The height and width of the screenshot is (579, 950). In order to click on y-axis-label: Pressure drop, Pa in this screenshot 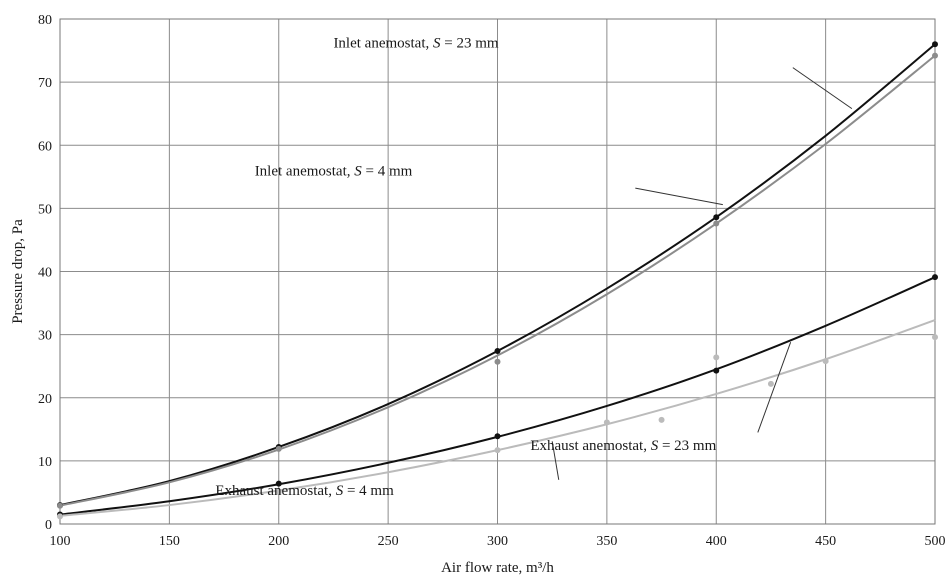, I will do `click(18, 271)`.